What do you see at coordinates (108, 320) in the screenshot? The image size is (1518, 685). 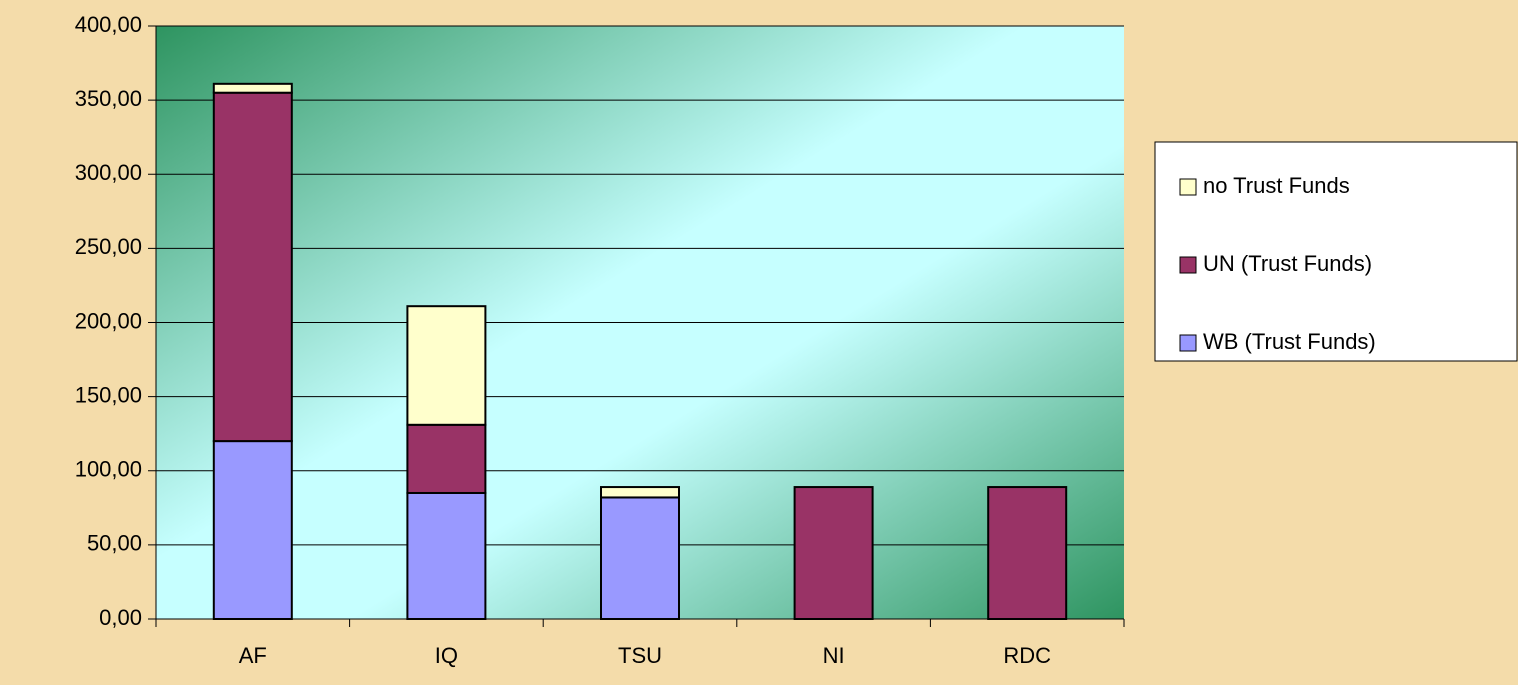 I see `y-tick-label: 200,00` at bounding box center [108, 320].